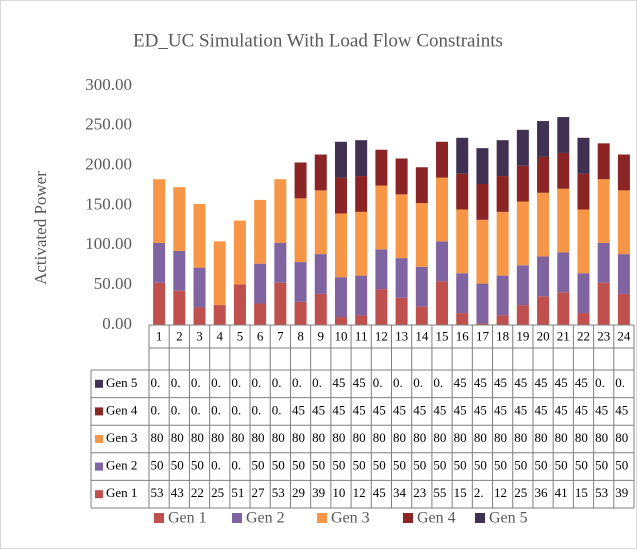  What do you see at coordinates (298, 492) in the screenshot?
I see `table-cell: 29` at bounding box center [298, 492].